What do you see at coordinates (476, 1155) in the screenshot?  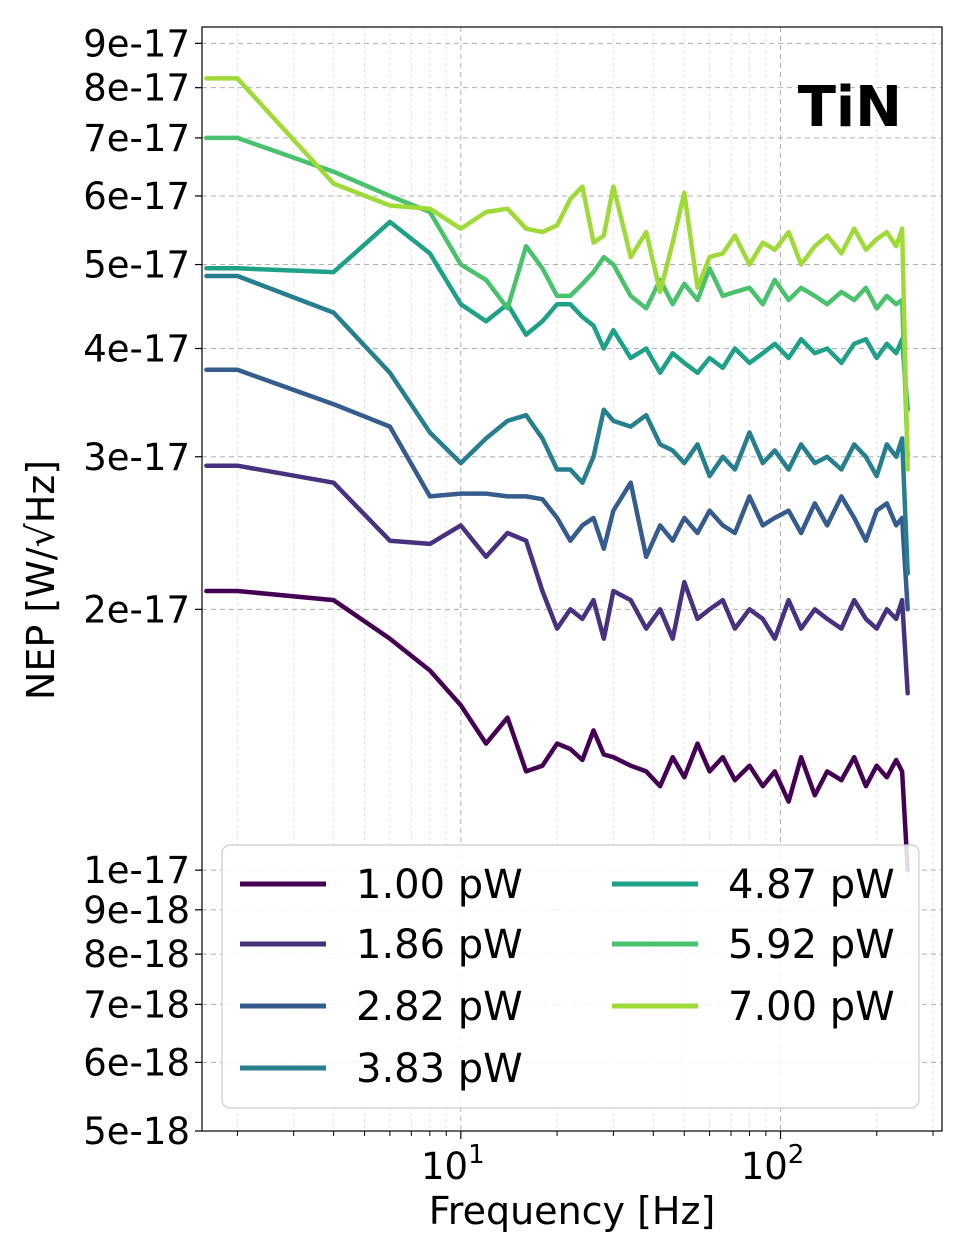 I see `x-tick-exponent: 1` at bounding box center [476, 1155].